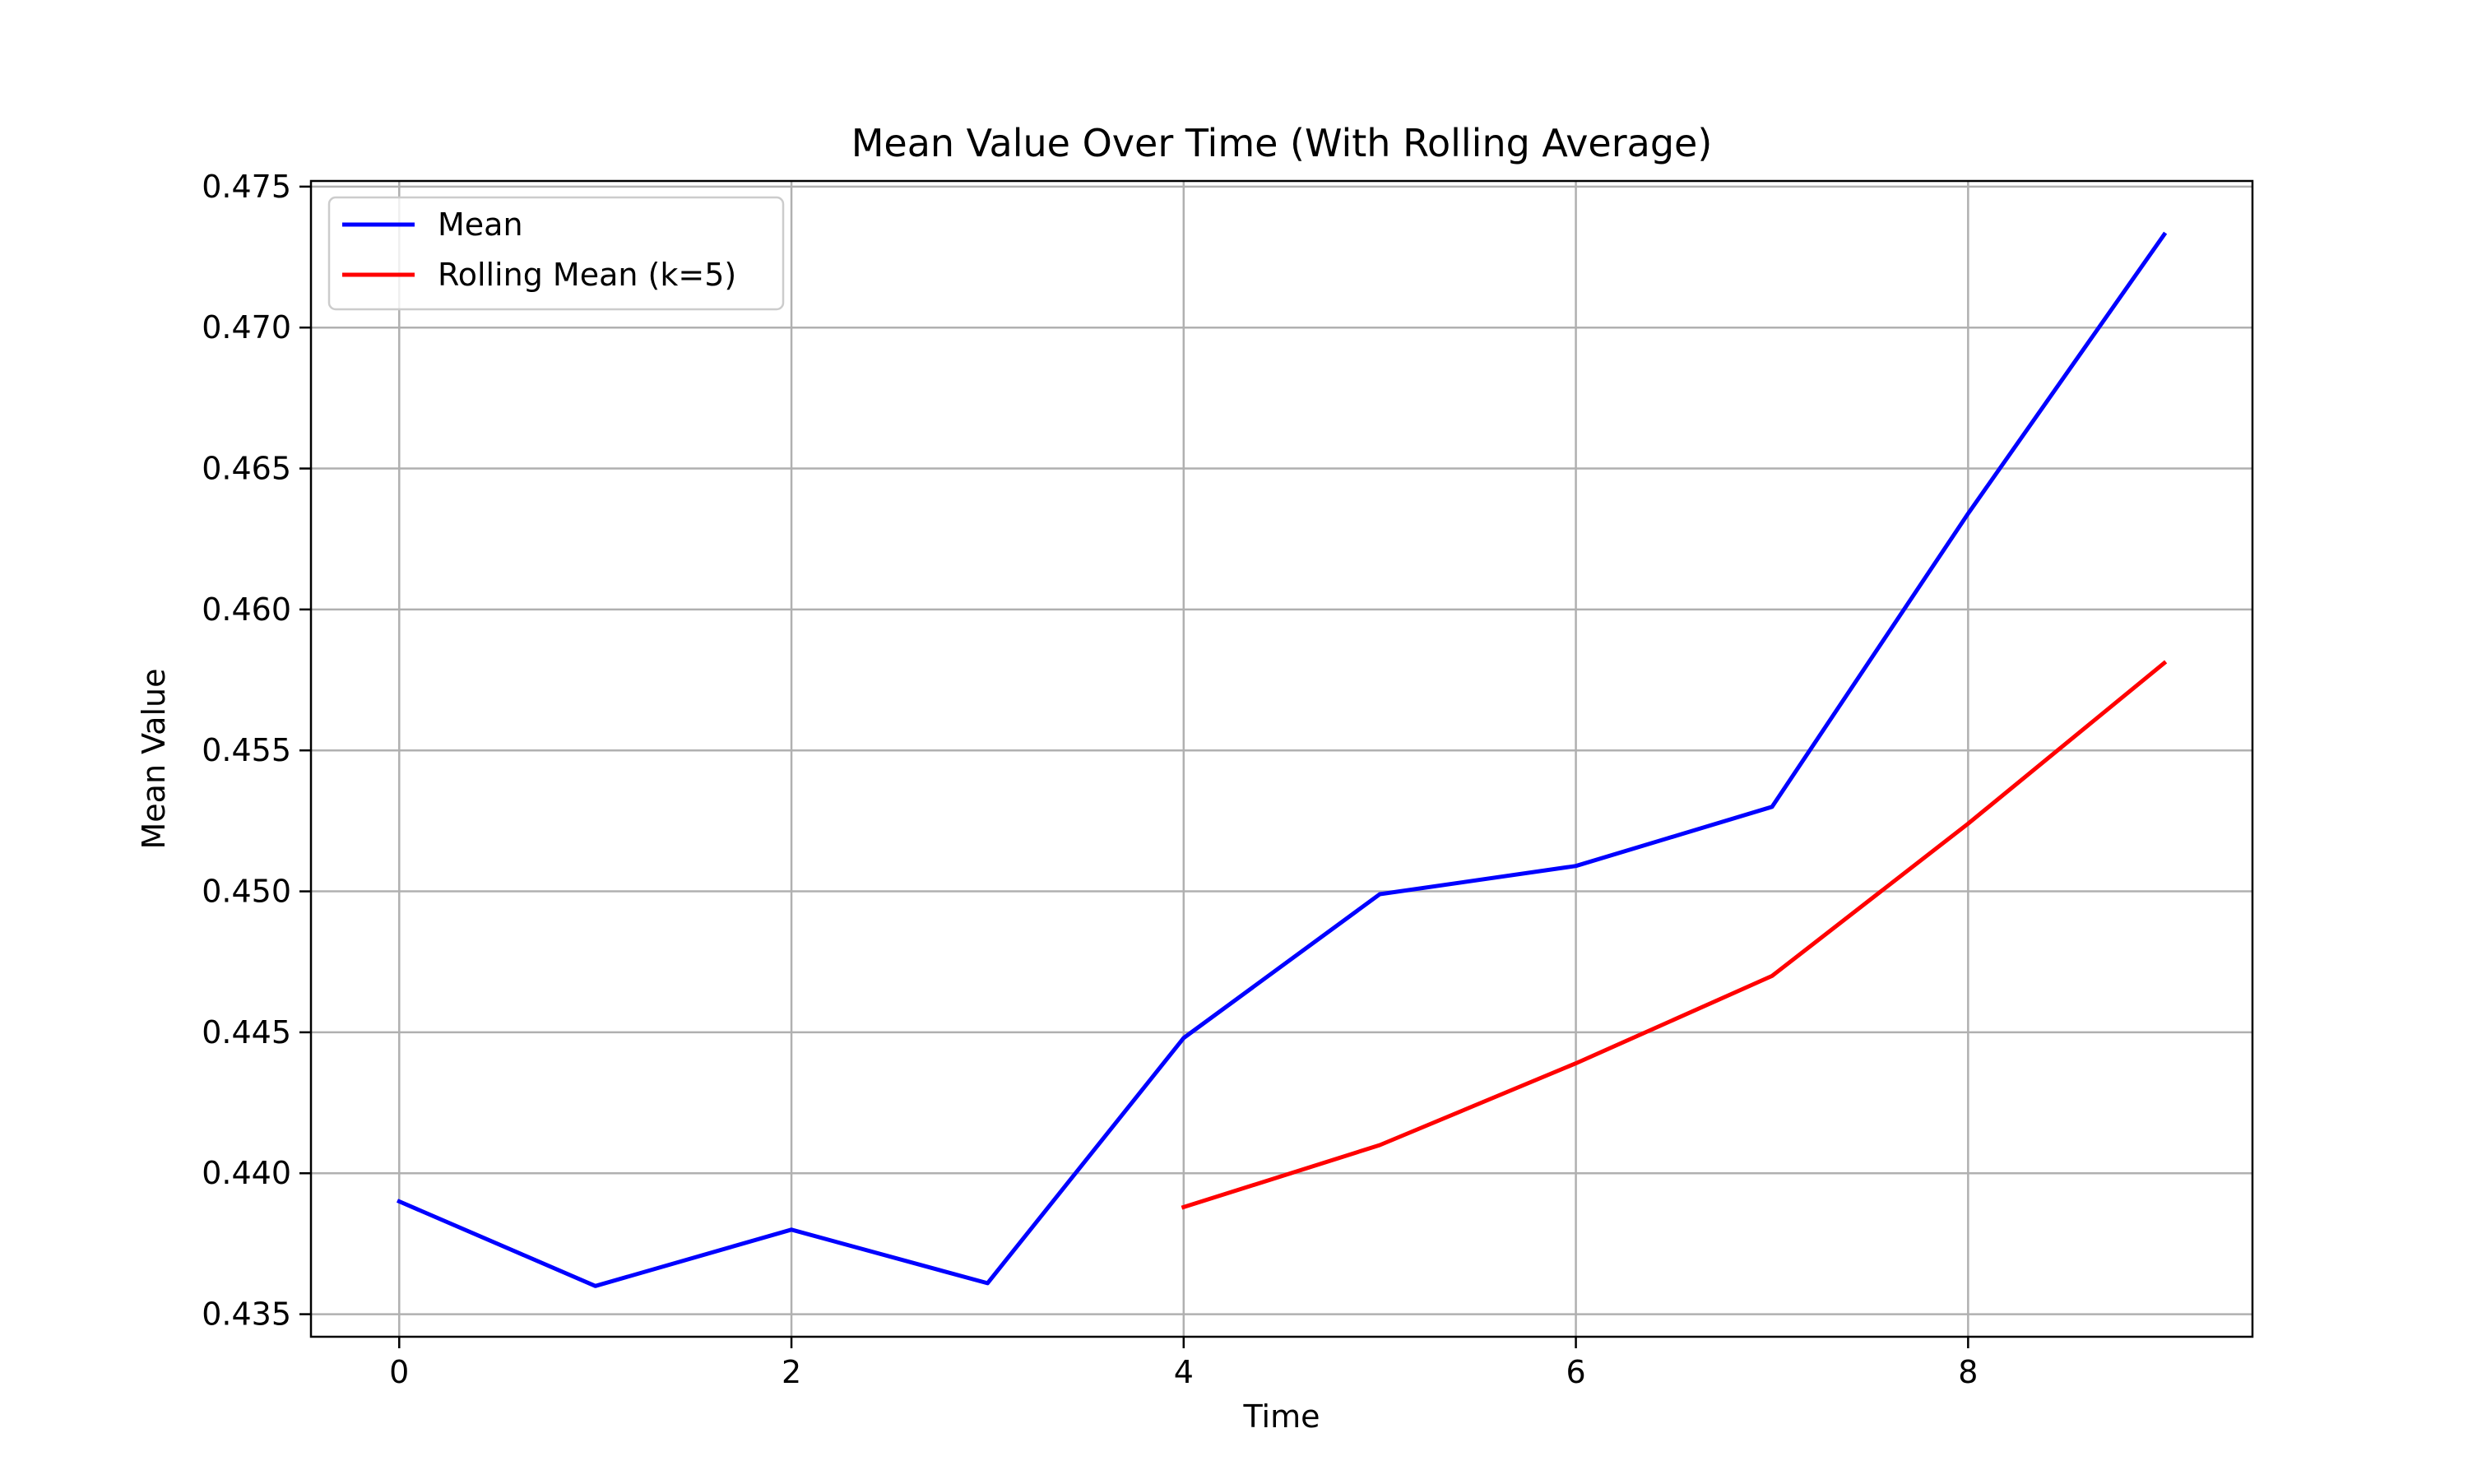 This screenshot has height=1484, width=2468. Describe the element at coordinates (1968, 1372) in the screenshot. I see `x-tick-label: 8` at that location.